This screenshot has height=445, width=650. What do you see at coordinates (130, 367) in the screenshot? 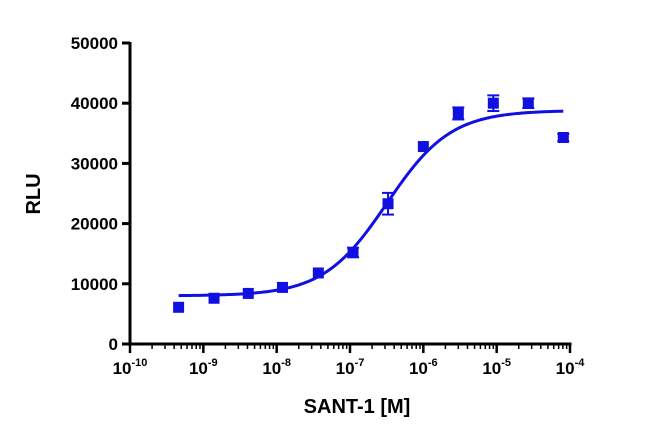
I see `x-tick-label: 10⁻¹⁰` at bounding box center [130, 367].